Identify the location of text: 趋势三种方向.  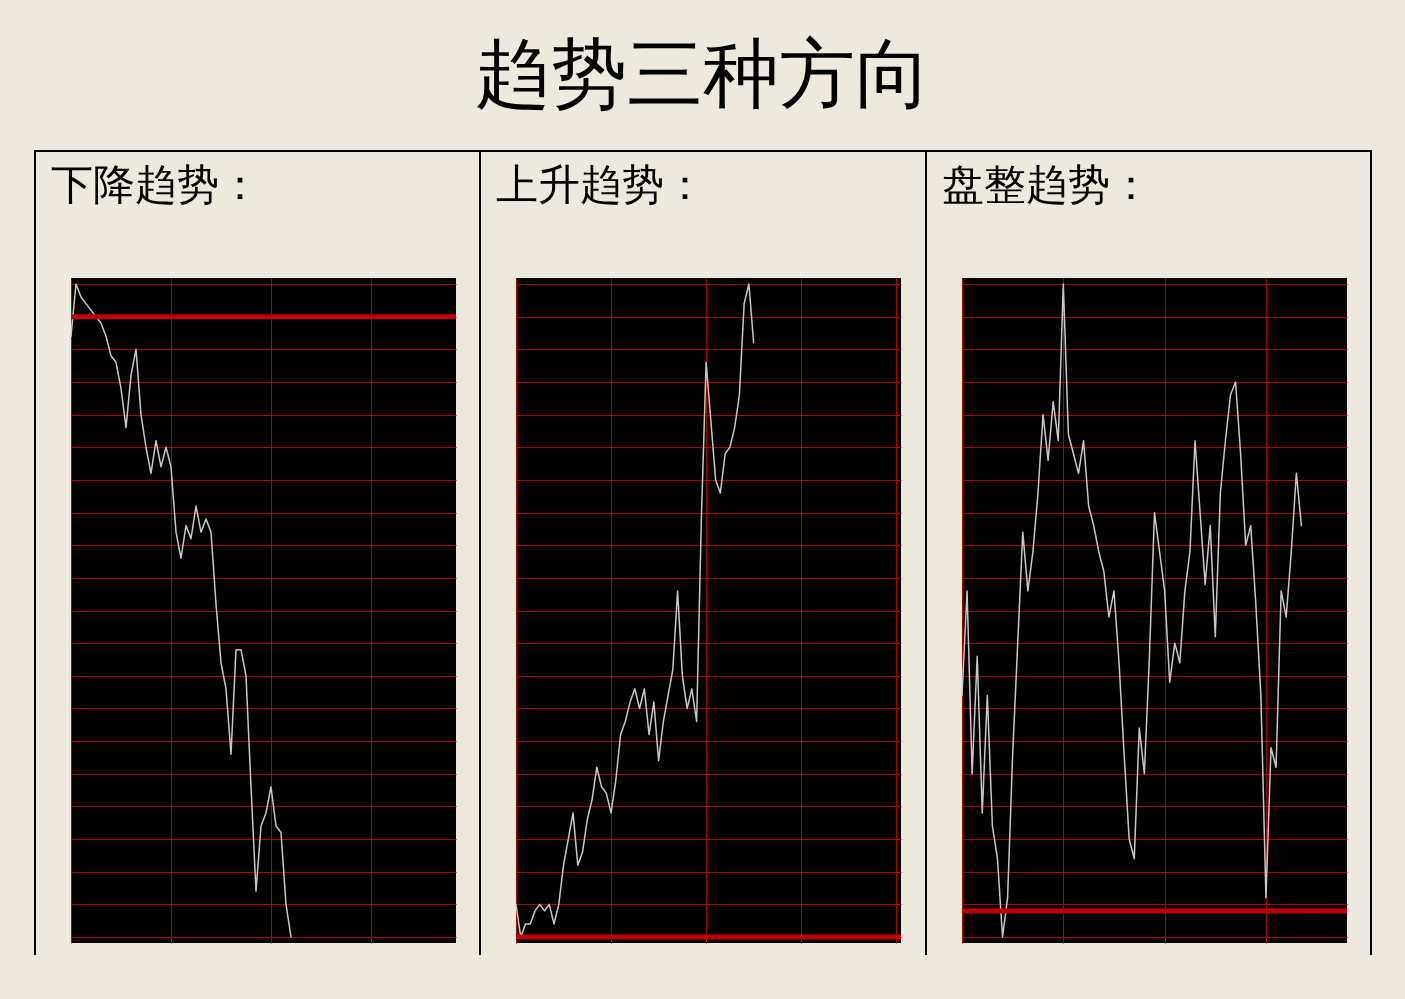
(702, 73).